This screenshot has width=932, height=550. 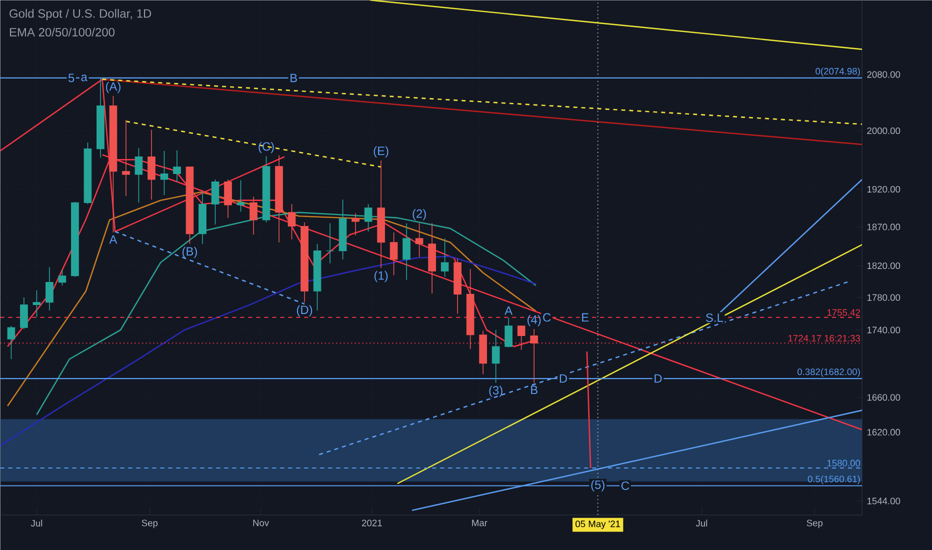 What do you see at coordinates (71, 78) in the screenshot?
I see `annotation: 5` at bounding box center [71, 78].